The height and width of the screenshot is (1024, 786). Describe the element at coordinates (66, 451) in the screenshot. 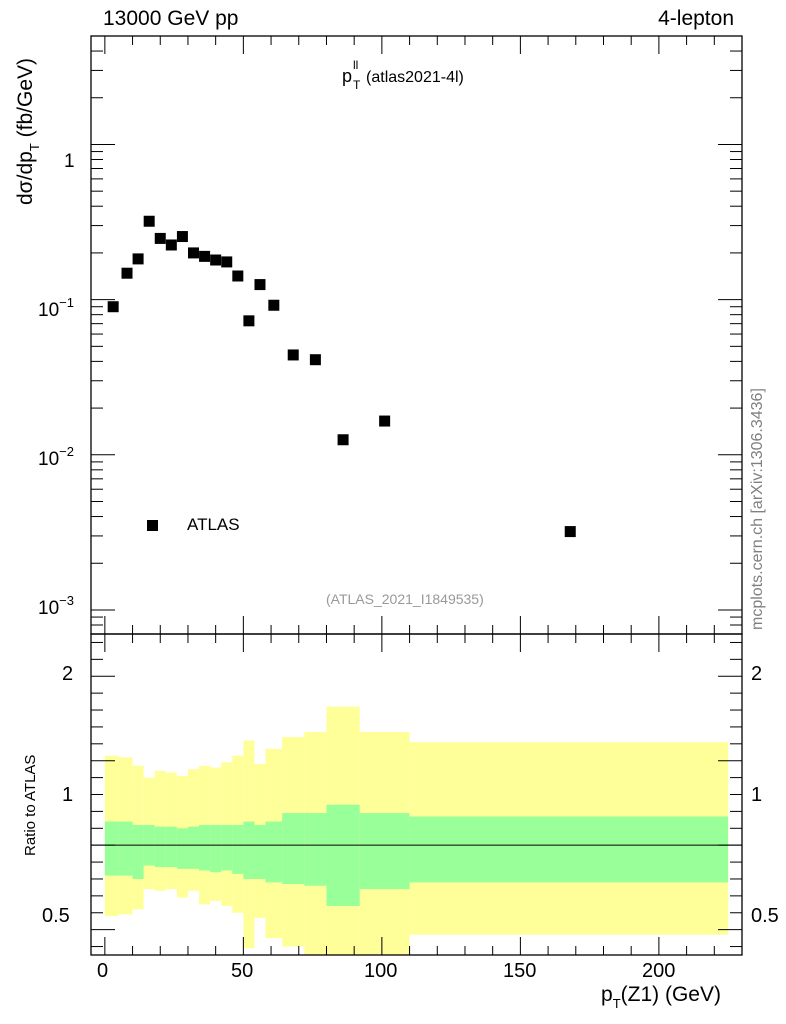

I see `main-ytick-exp: −2` at that location.